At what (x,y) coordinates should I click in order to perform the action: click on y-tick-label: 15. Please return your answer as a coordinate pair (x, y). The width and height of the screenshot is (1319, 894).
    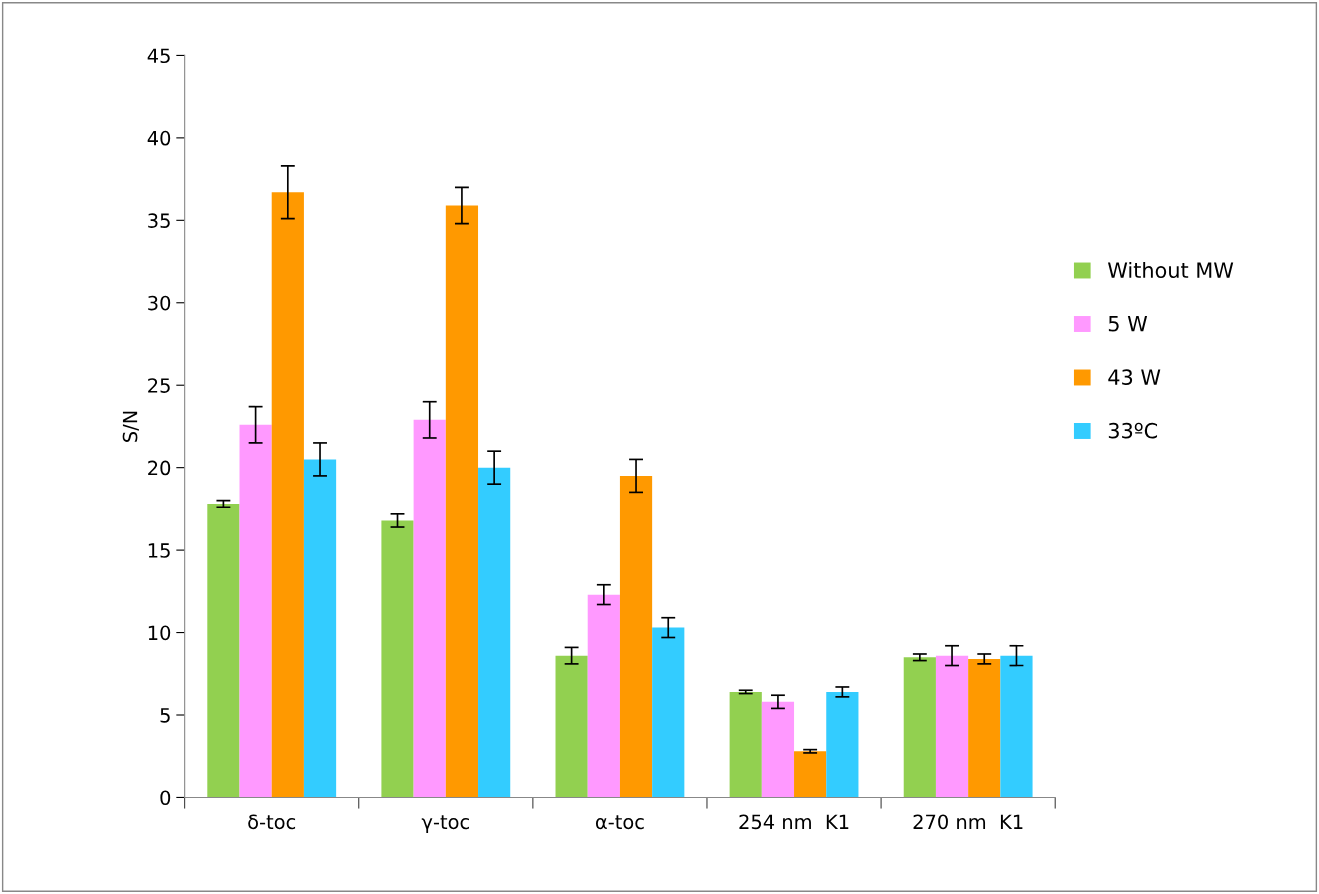
    Looking at the image, I should click on (159, 550).